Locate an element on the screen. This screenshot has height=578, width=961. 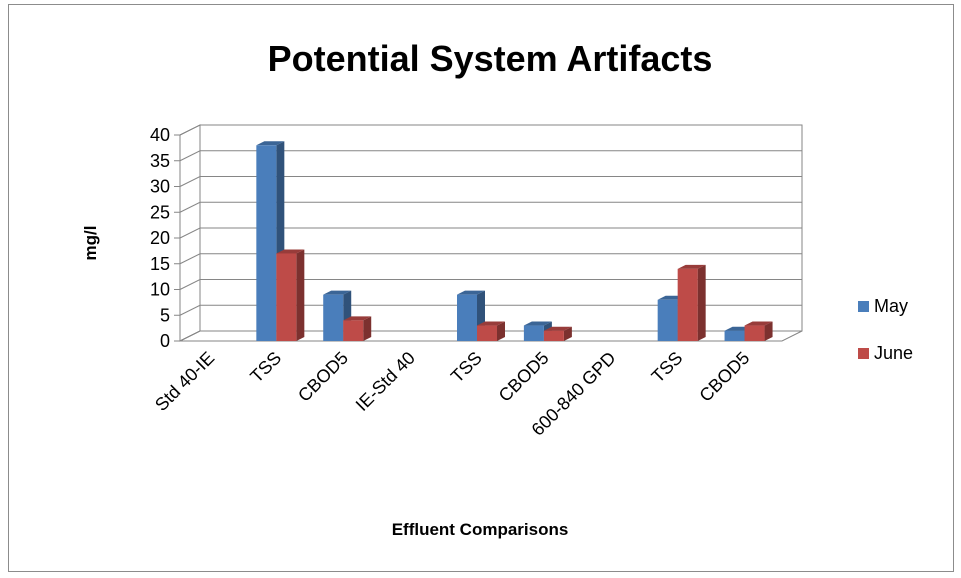
y-tick-label: 20 is located at coordinates (160, 238).